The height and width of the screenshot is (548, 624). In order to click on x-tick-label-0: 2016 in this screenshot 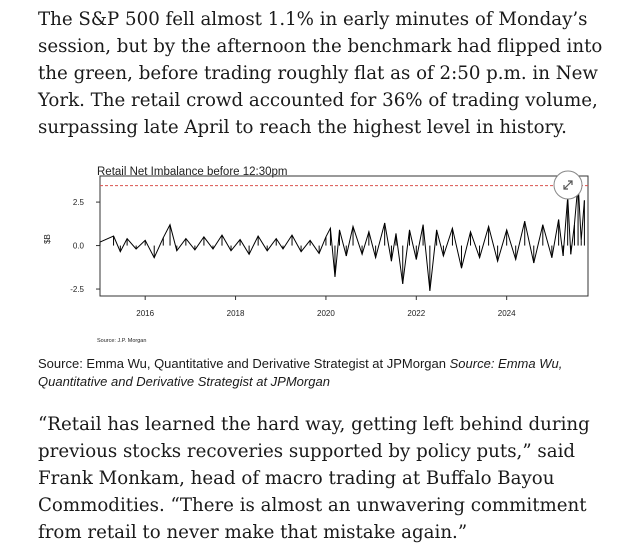, I will do `click(145, 313)`.